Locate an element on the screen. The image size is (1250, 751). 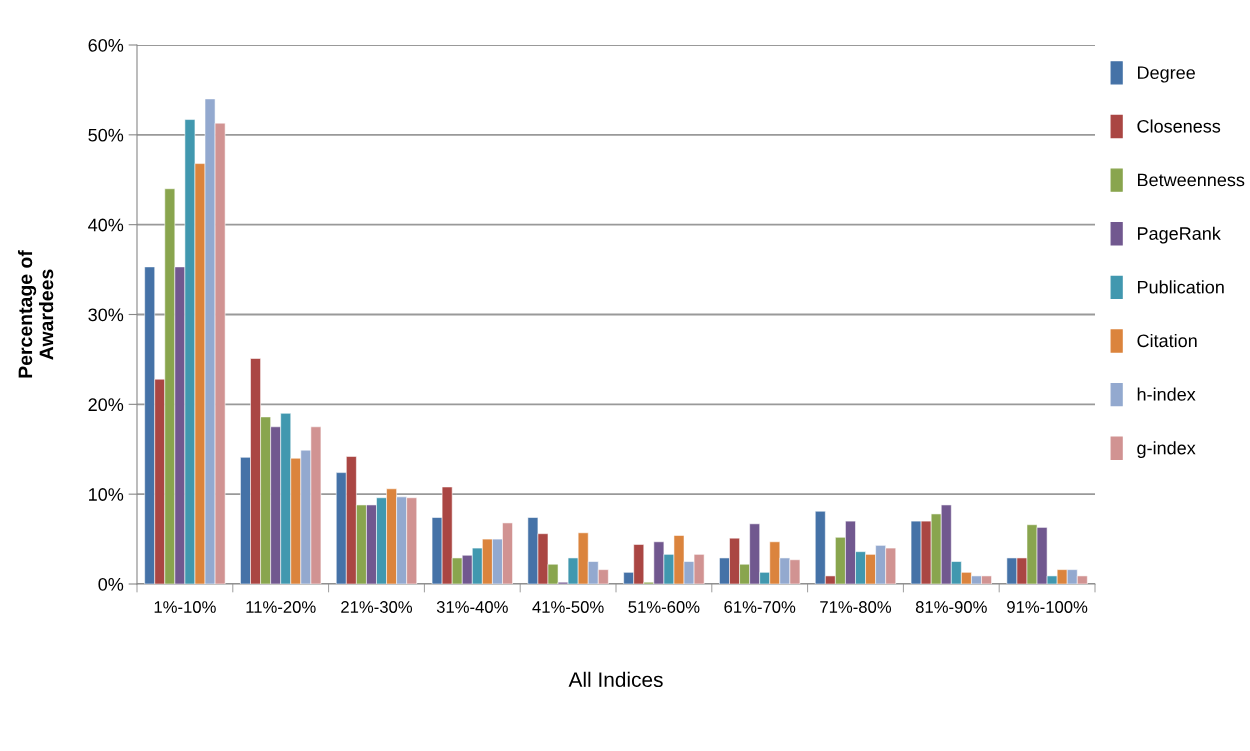
x-axis-title: All Indices is located at coordinates (615, 679).